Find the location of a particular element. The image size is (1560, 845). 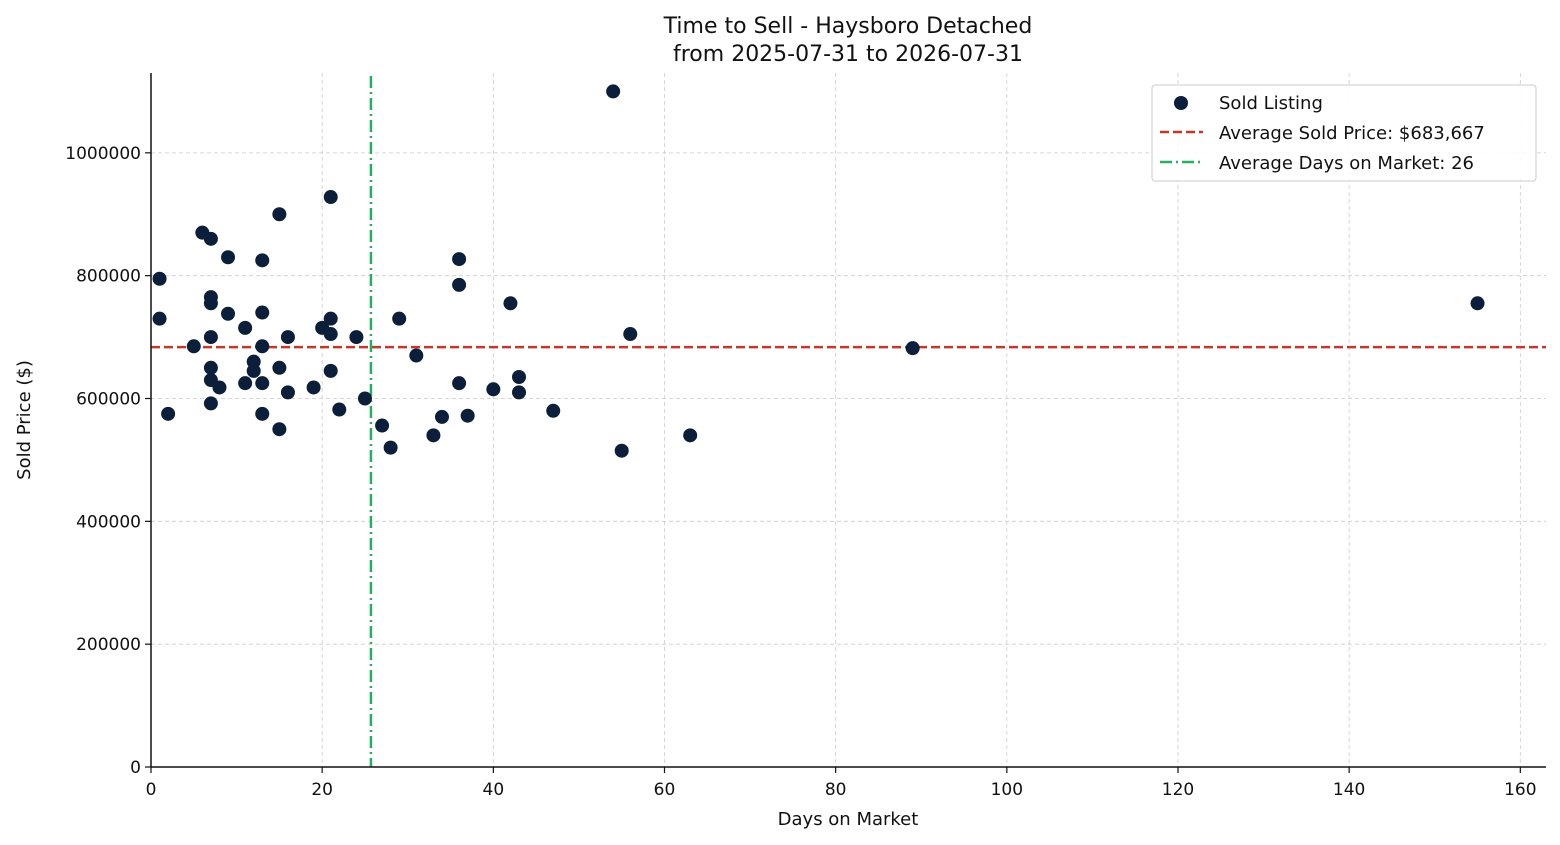

legend-marker-sold-listing is located at coordinates (1181, 103).